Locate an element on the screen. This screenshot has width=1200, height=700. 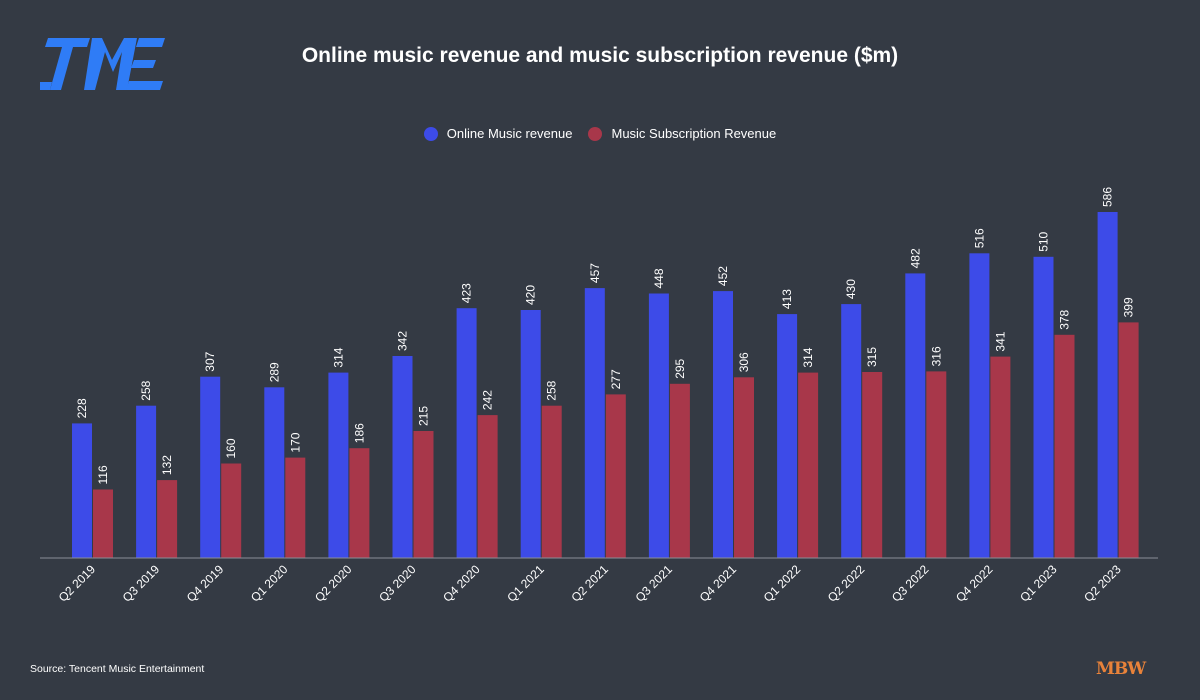
x-tick-label-q1-2022: Q1 2022 is located at coordinates (782, 583).